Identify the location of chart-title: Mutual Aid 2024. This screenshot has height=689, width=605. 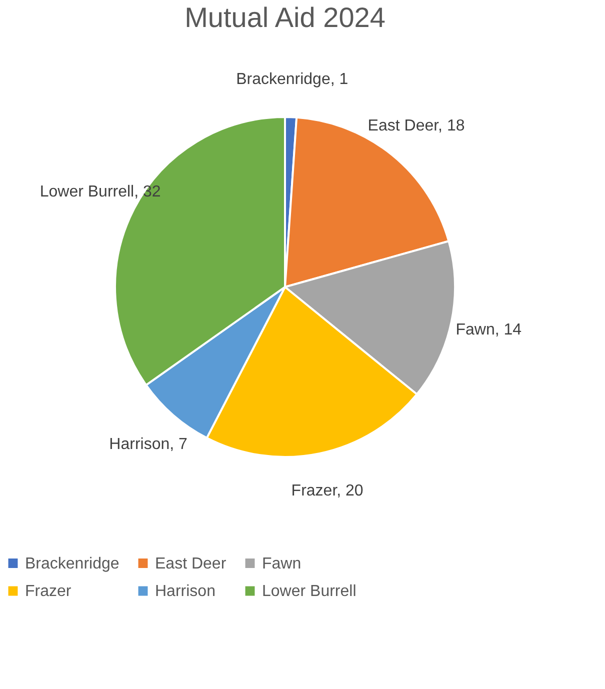
(285, 17).